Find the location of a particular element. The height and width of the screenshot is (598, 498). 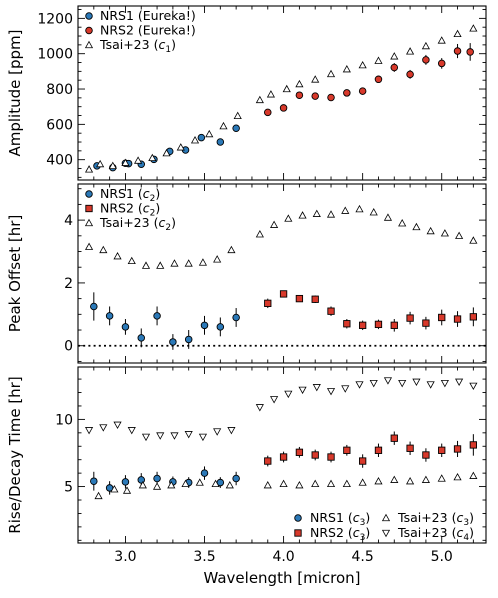

legend-label: Tsai+23 (c1) is located at coordinates (137, 46).